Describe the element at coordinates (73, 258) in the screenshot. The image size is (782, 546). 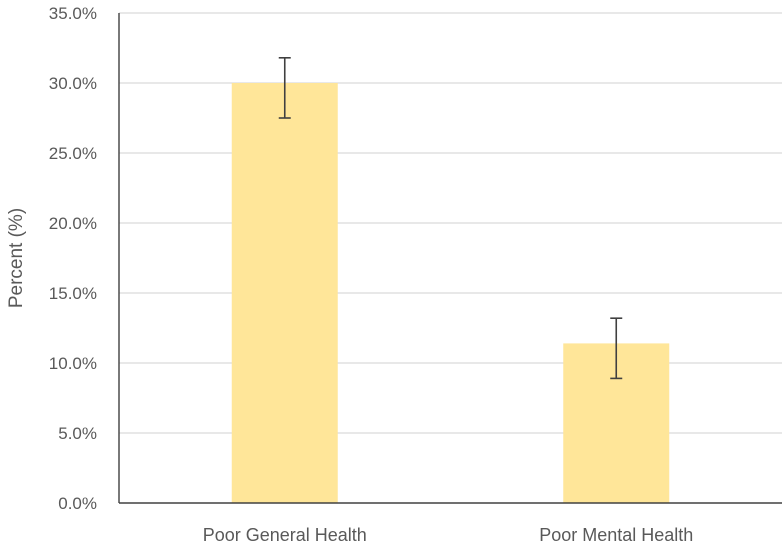
I see `y-tick-labels: 0.0% 5.0% 10.0% 15.0% 20.0% 25.0% 30.0% 35.0%` at that location.